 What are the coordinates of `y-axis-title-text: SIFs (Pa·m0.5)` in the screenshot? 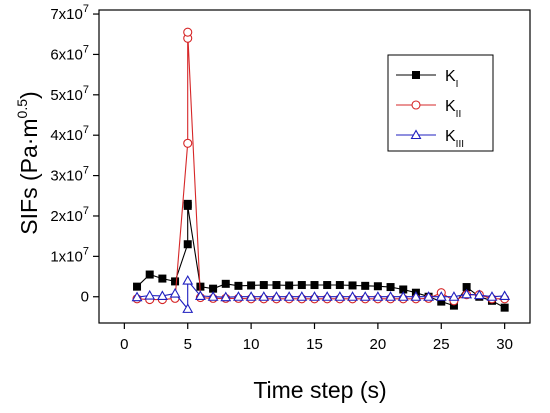 It's located at (28, 162).